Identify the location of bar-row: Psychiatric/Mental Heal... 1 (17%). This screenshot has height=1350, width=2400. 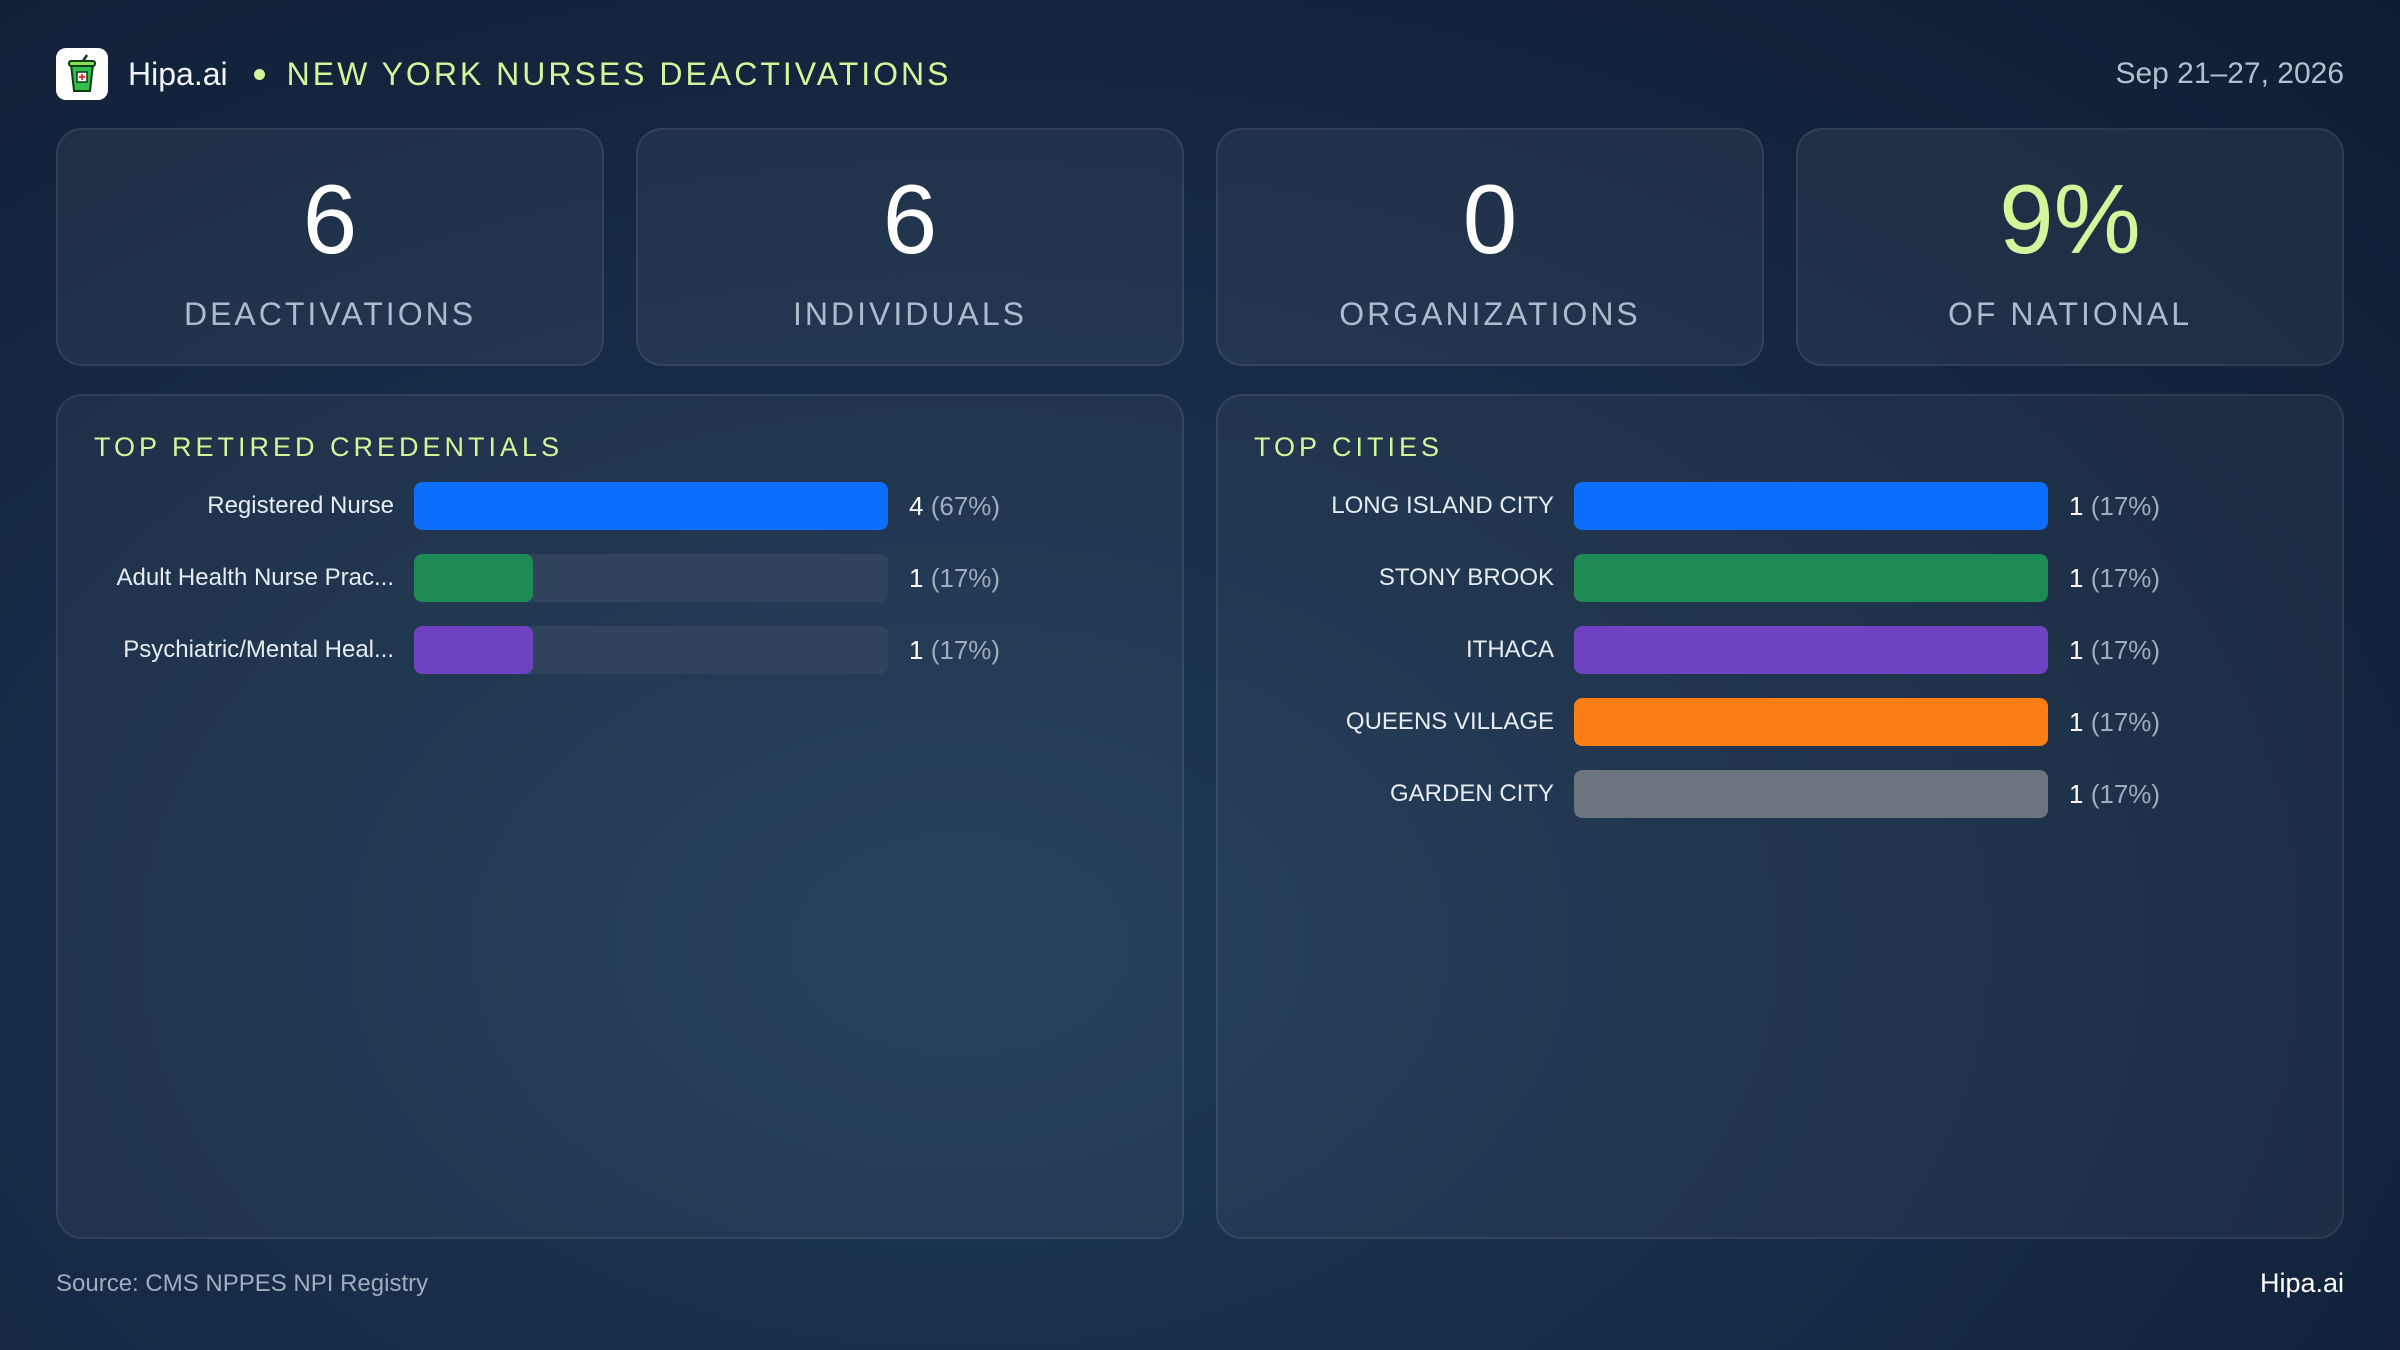
(608, 650).